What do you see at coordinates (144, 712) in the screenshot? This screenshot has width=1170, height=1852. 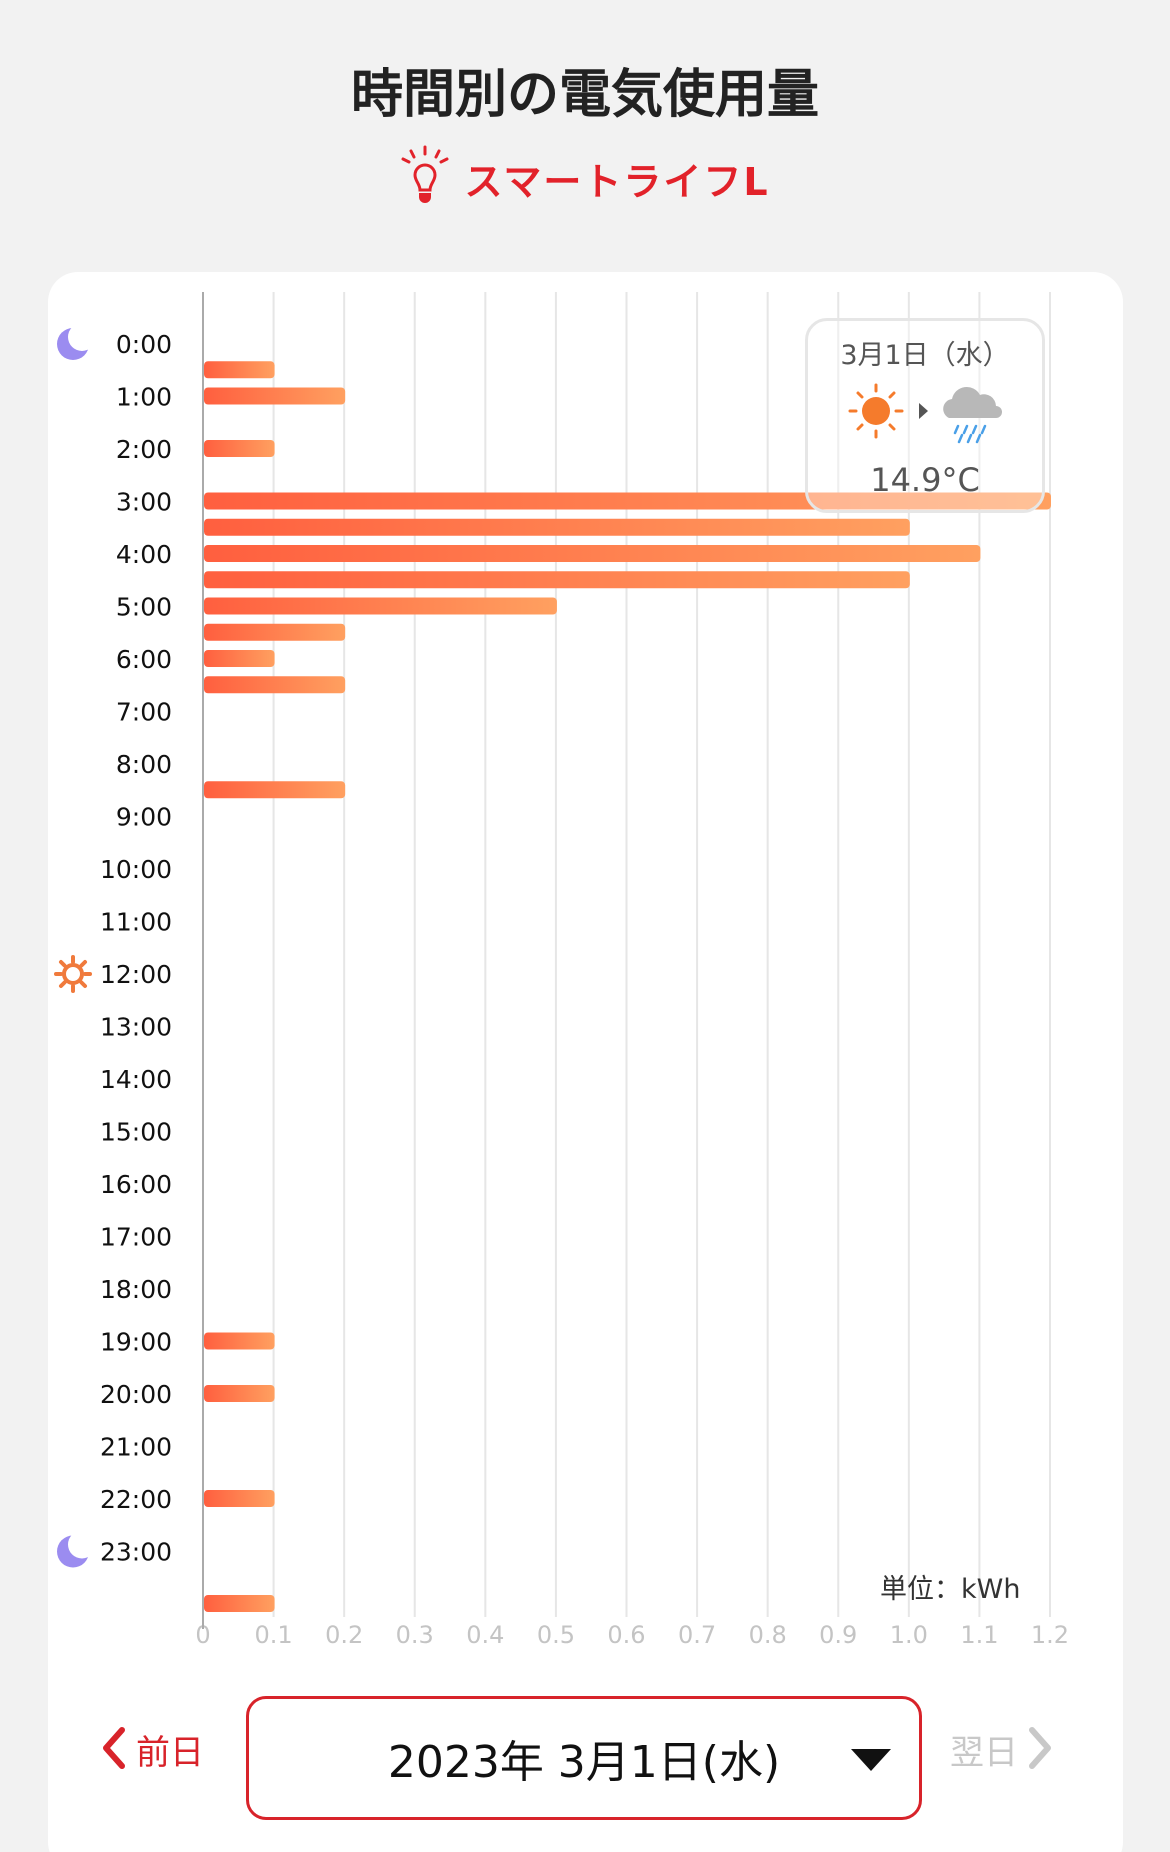 I see `hour-label: 7:00` at bounding box center [144, 712].